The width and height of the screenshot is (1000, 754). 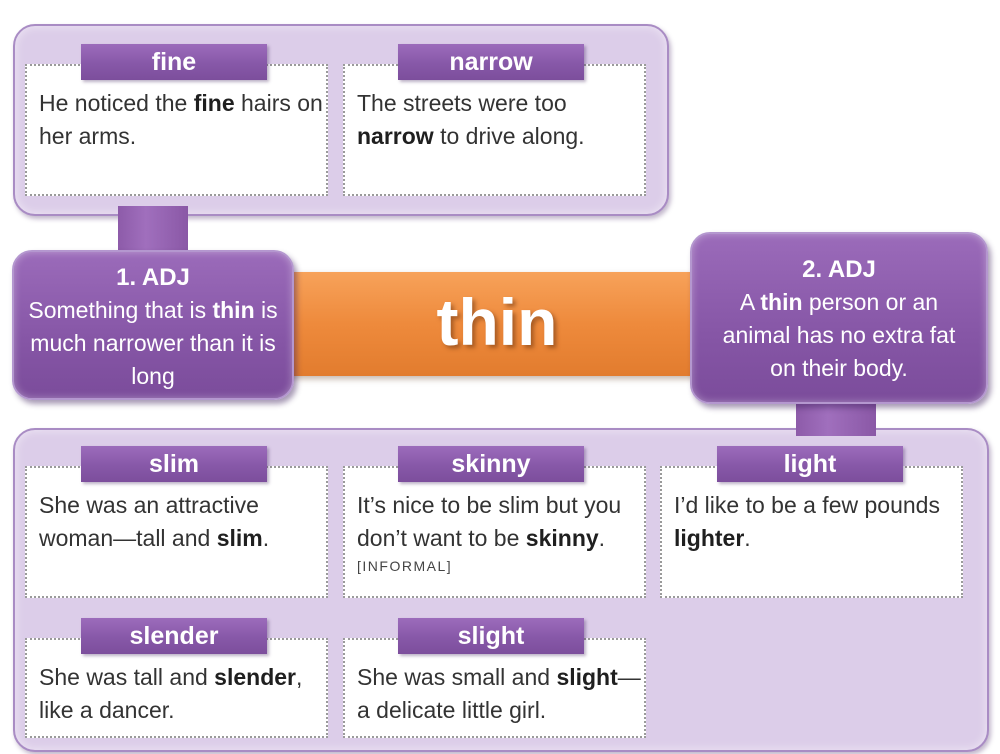 What do you see at coordinates (181, 119) in the screenshot?
I see `synonym-example-fine: He noticed the fine hairs on her arms.` at bounding box center [181, 119].